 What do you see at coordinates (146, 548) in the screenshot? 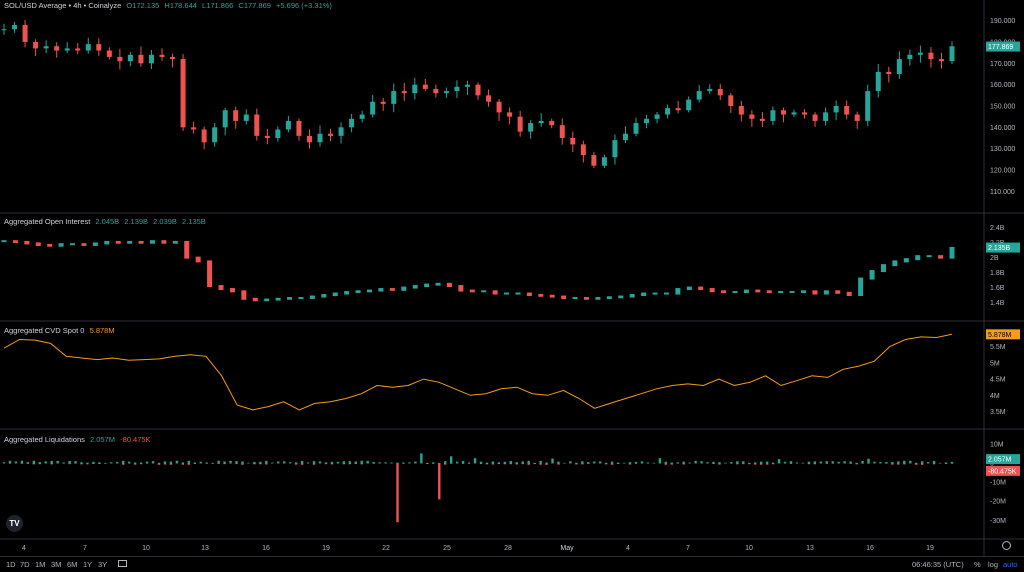
I see `time-tick-label: 10` at bounding box center [146, 548].